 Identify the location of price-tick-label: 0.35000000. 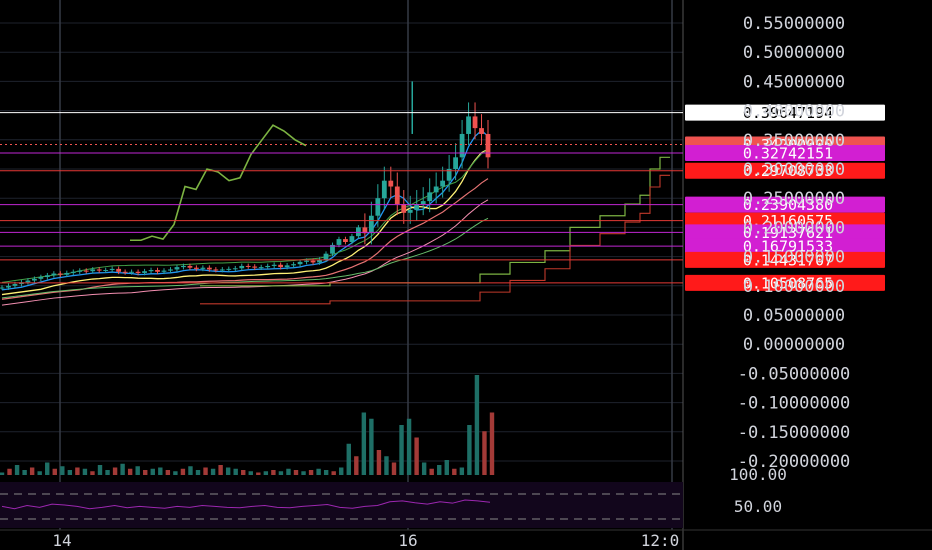
(794, 141).